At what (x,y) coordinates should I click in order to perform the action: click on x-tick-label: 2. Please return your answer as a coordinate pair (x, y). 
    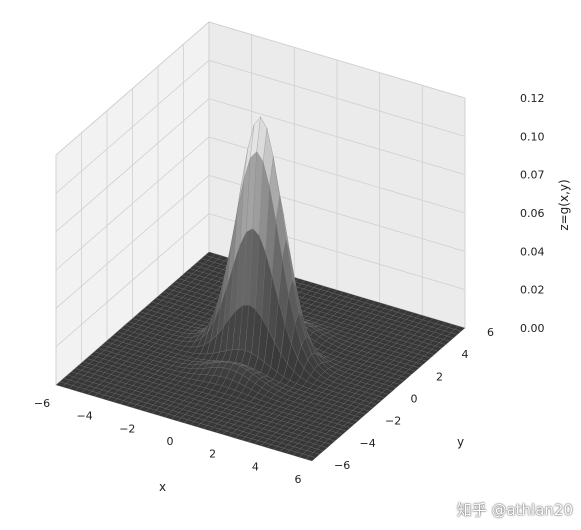
    Looking at the image, I should click on (212, 454).